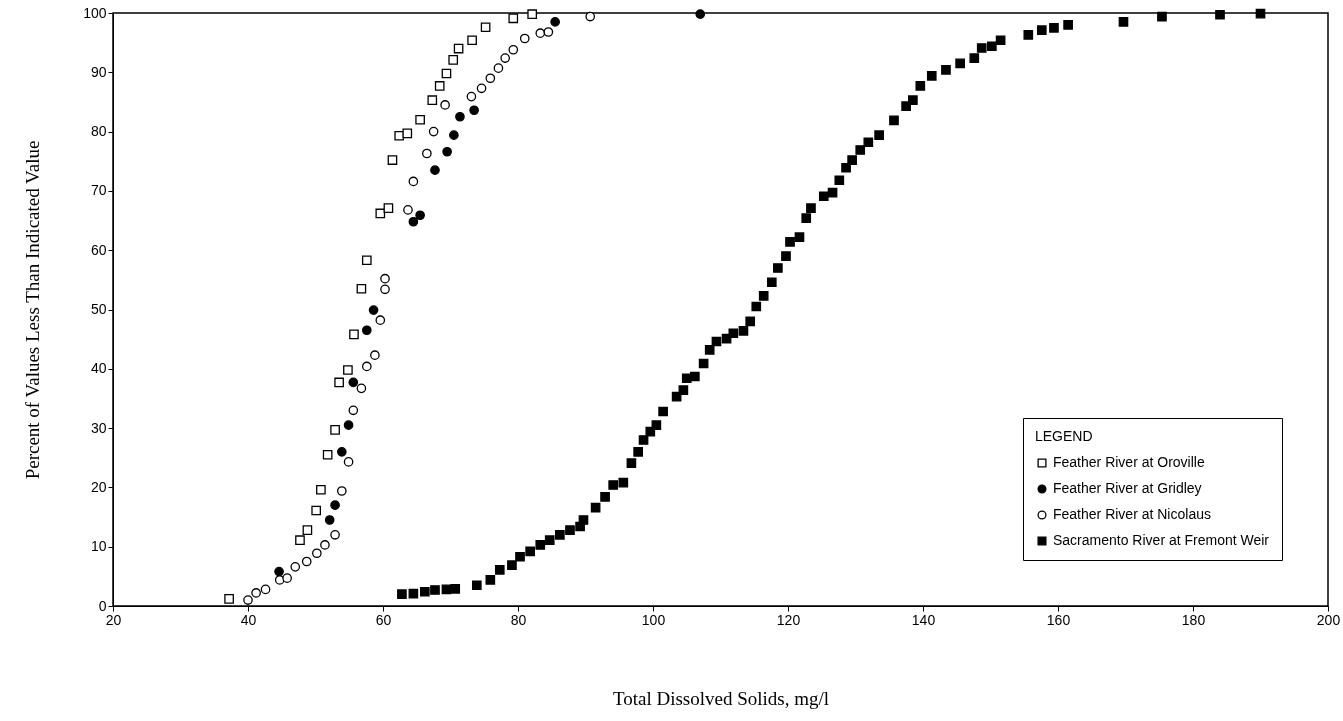  I want to click on x-tick-label: 120, so click(788, 619).